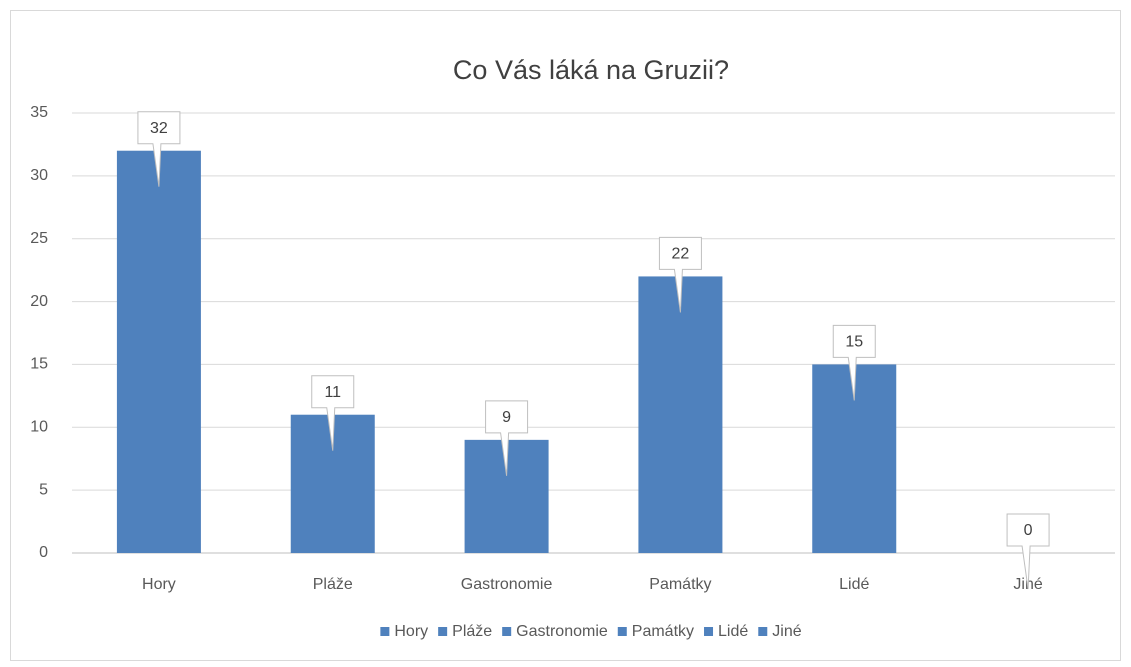  I want to click on data-label: 22, so click(681, 254).